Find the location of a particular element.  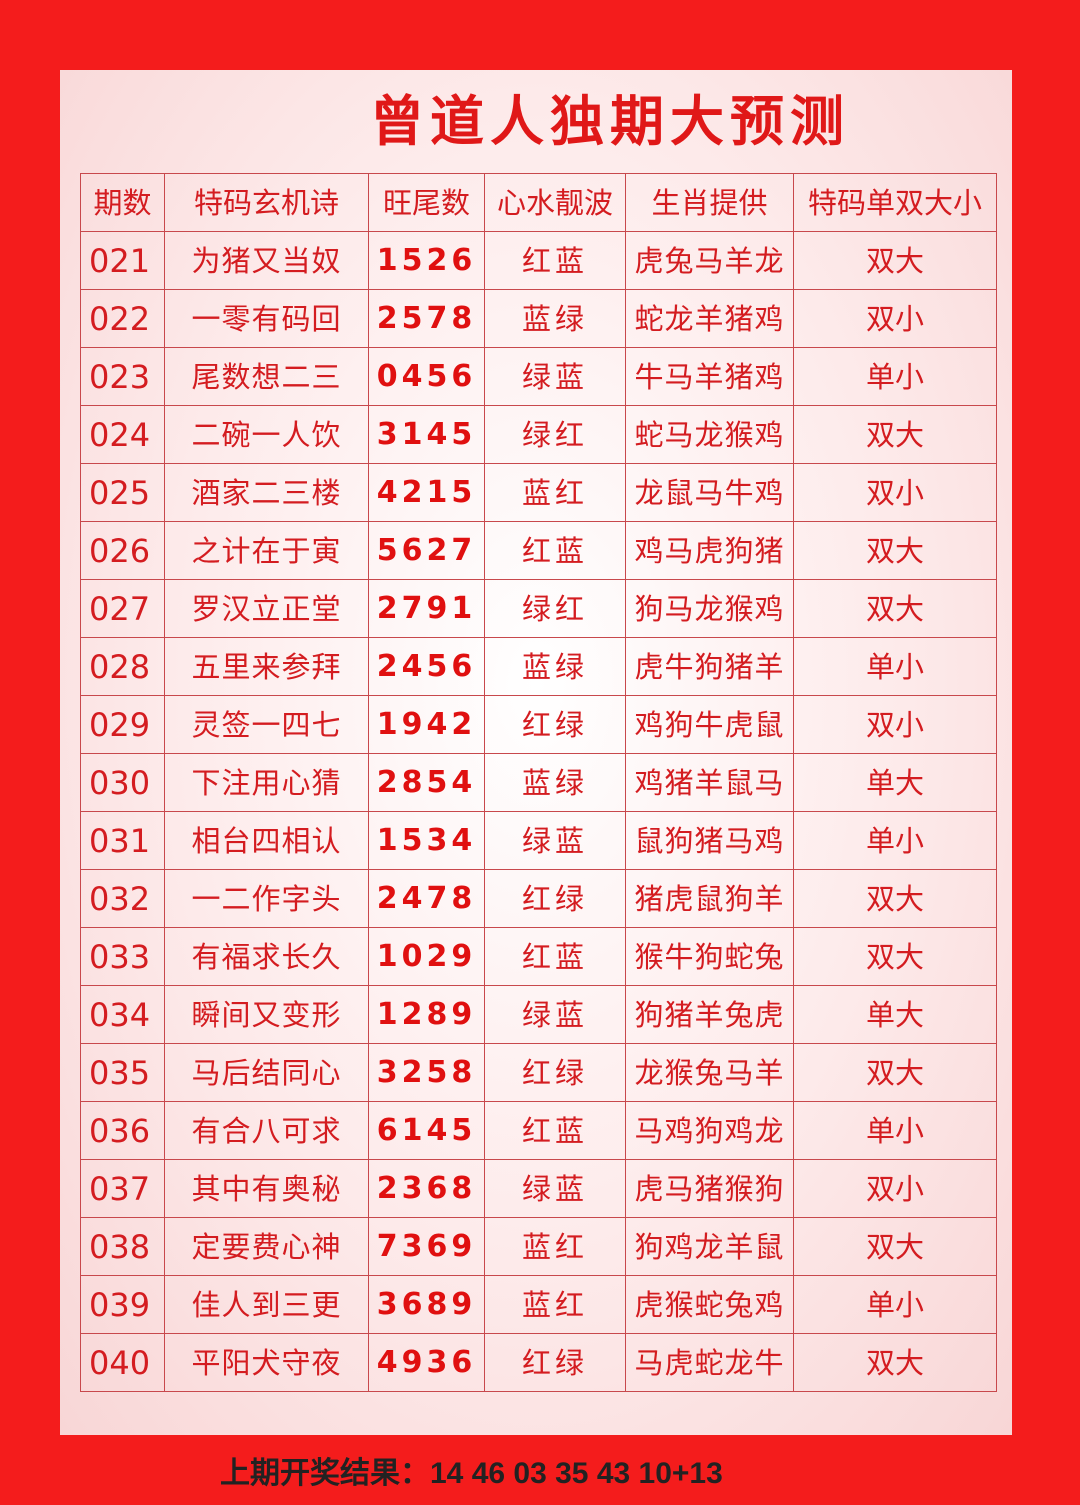

cell-zodiac: 蛇龙羊猪鸡 is located at coordinates (709, 318).